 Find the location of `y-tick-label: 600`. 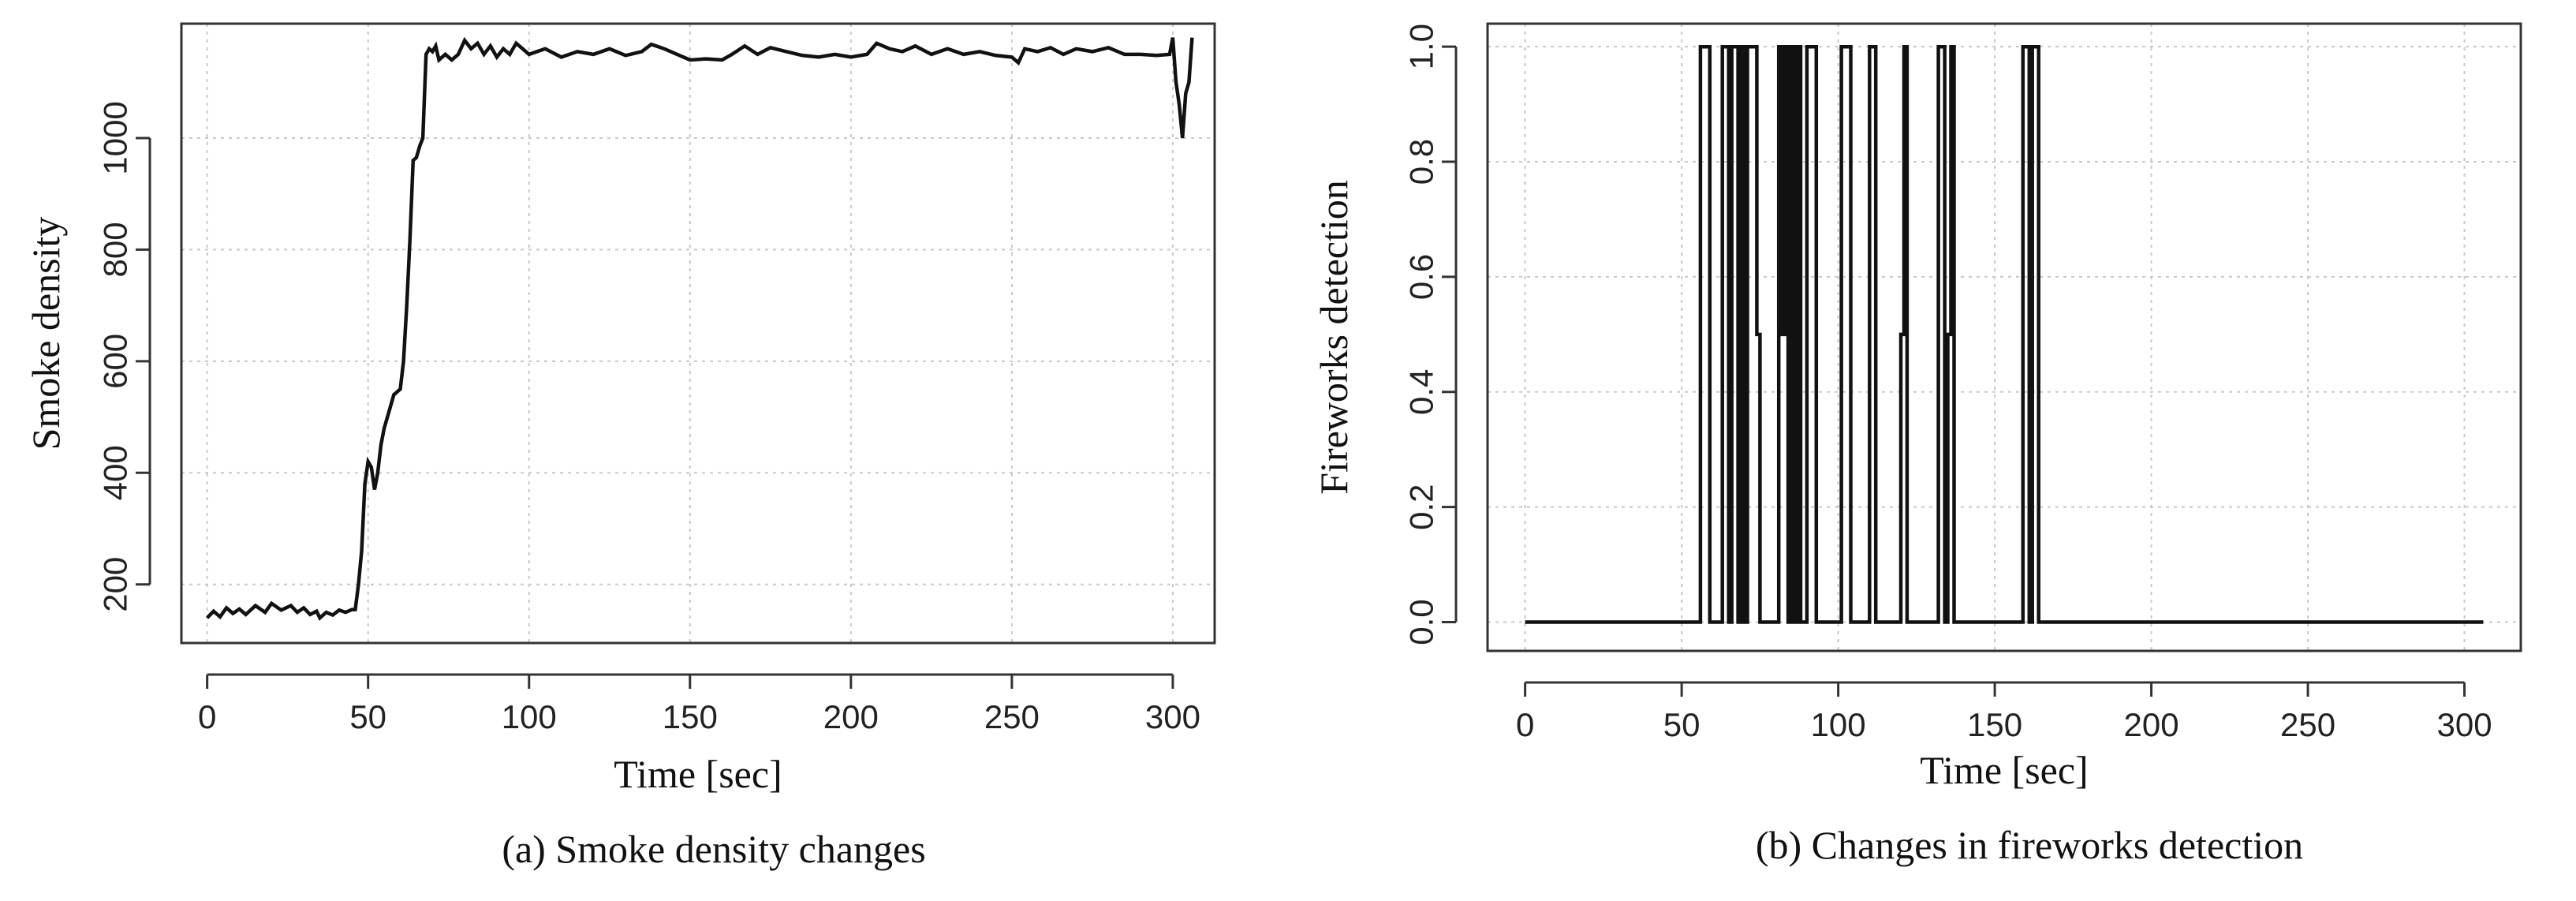

y-tick-label: 600 is located at coordinates (115, 361).